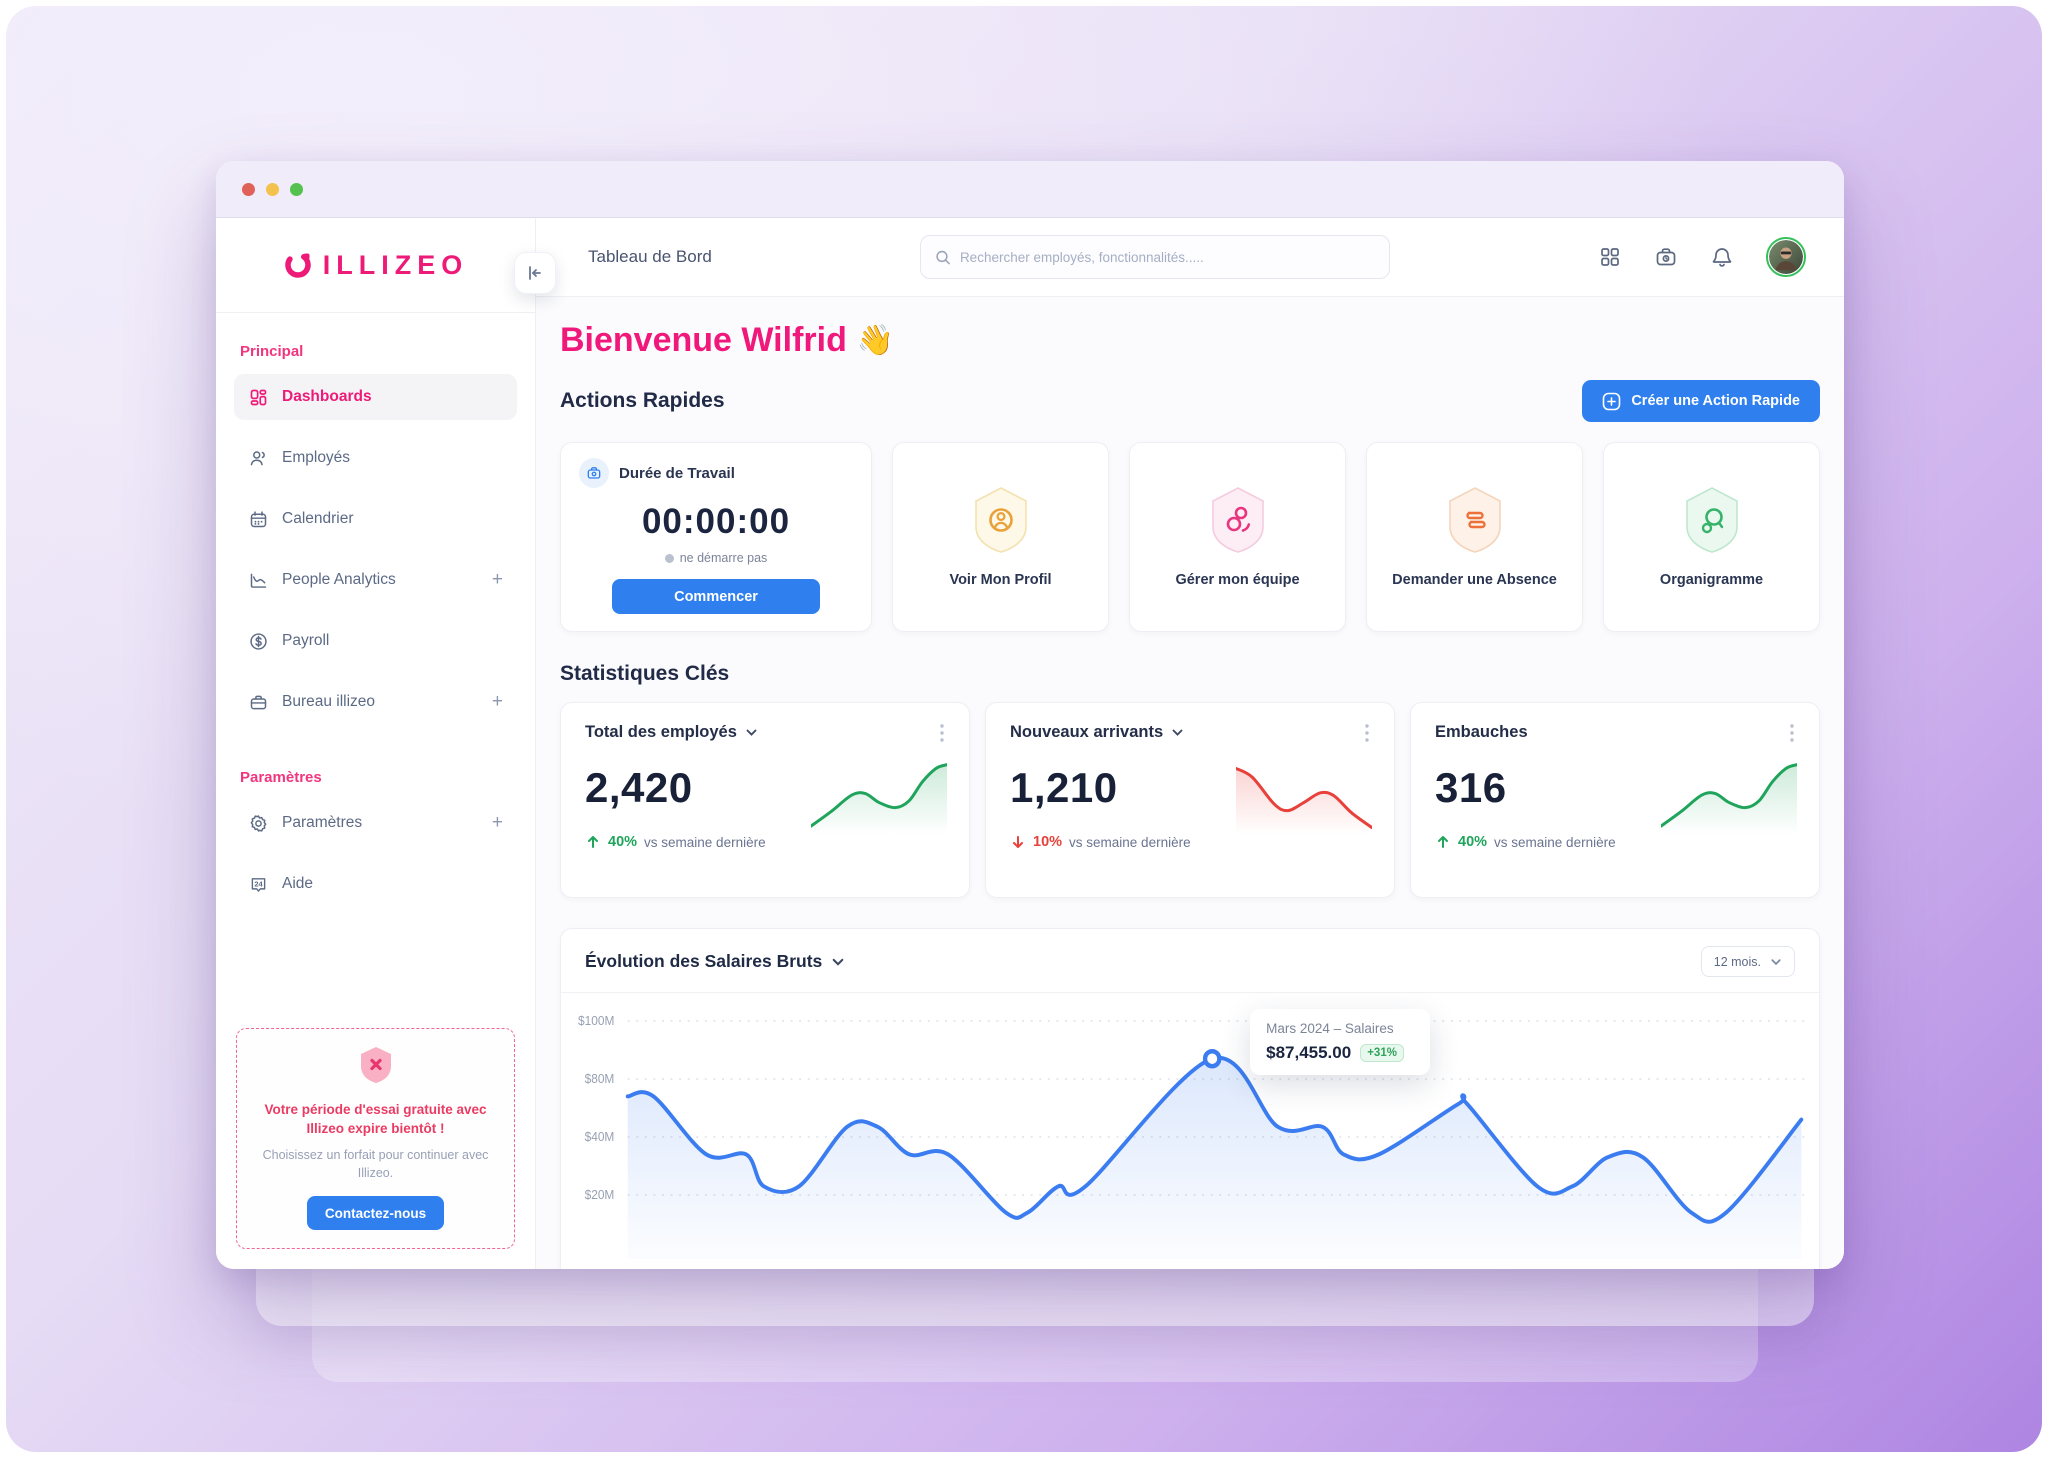 Image resolution: width=2048 pixels, height=1458 pixels. Describe the element at coordinates (1615, 800) in the screenshot. I see `stat-card-hires: Embauches 316 40% vs semaine dernière` at that location.